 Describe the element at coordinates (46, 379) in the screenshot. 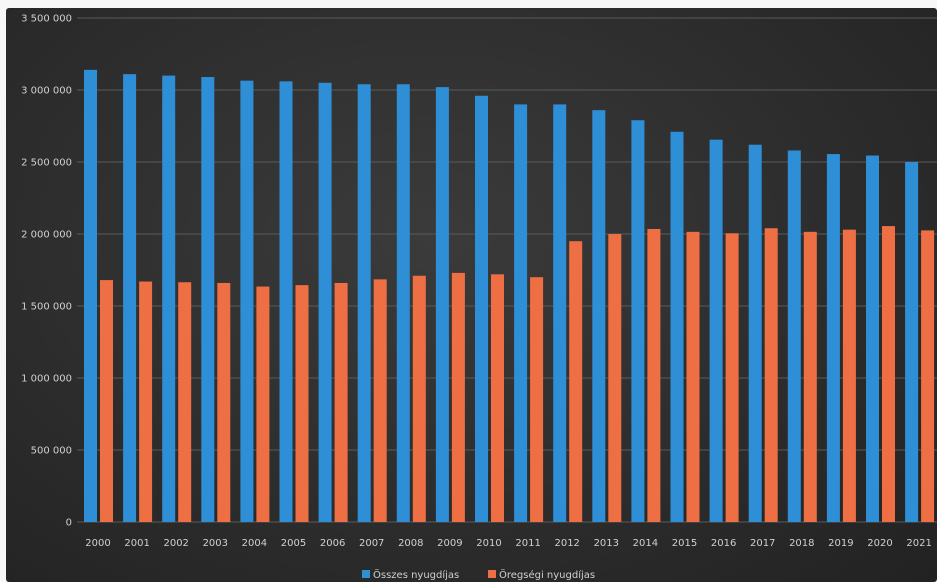

I see `y-tick-label: 1 000 000` at that location.